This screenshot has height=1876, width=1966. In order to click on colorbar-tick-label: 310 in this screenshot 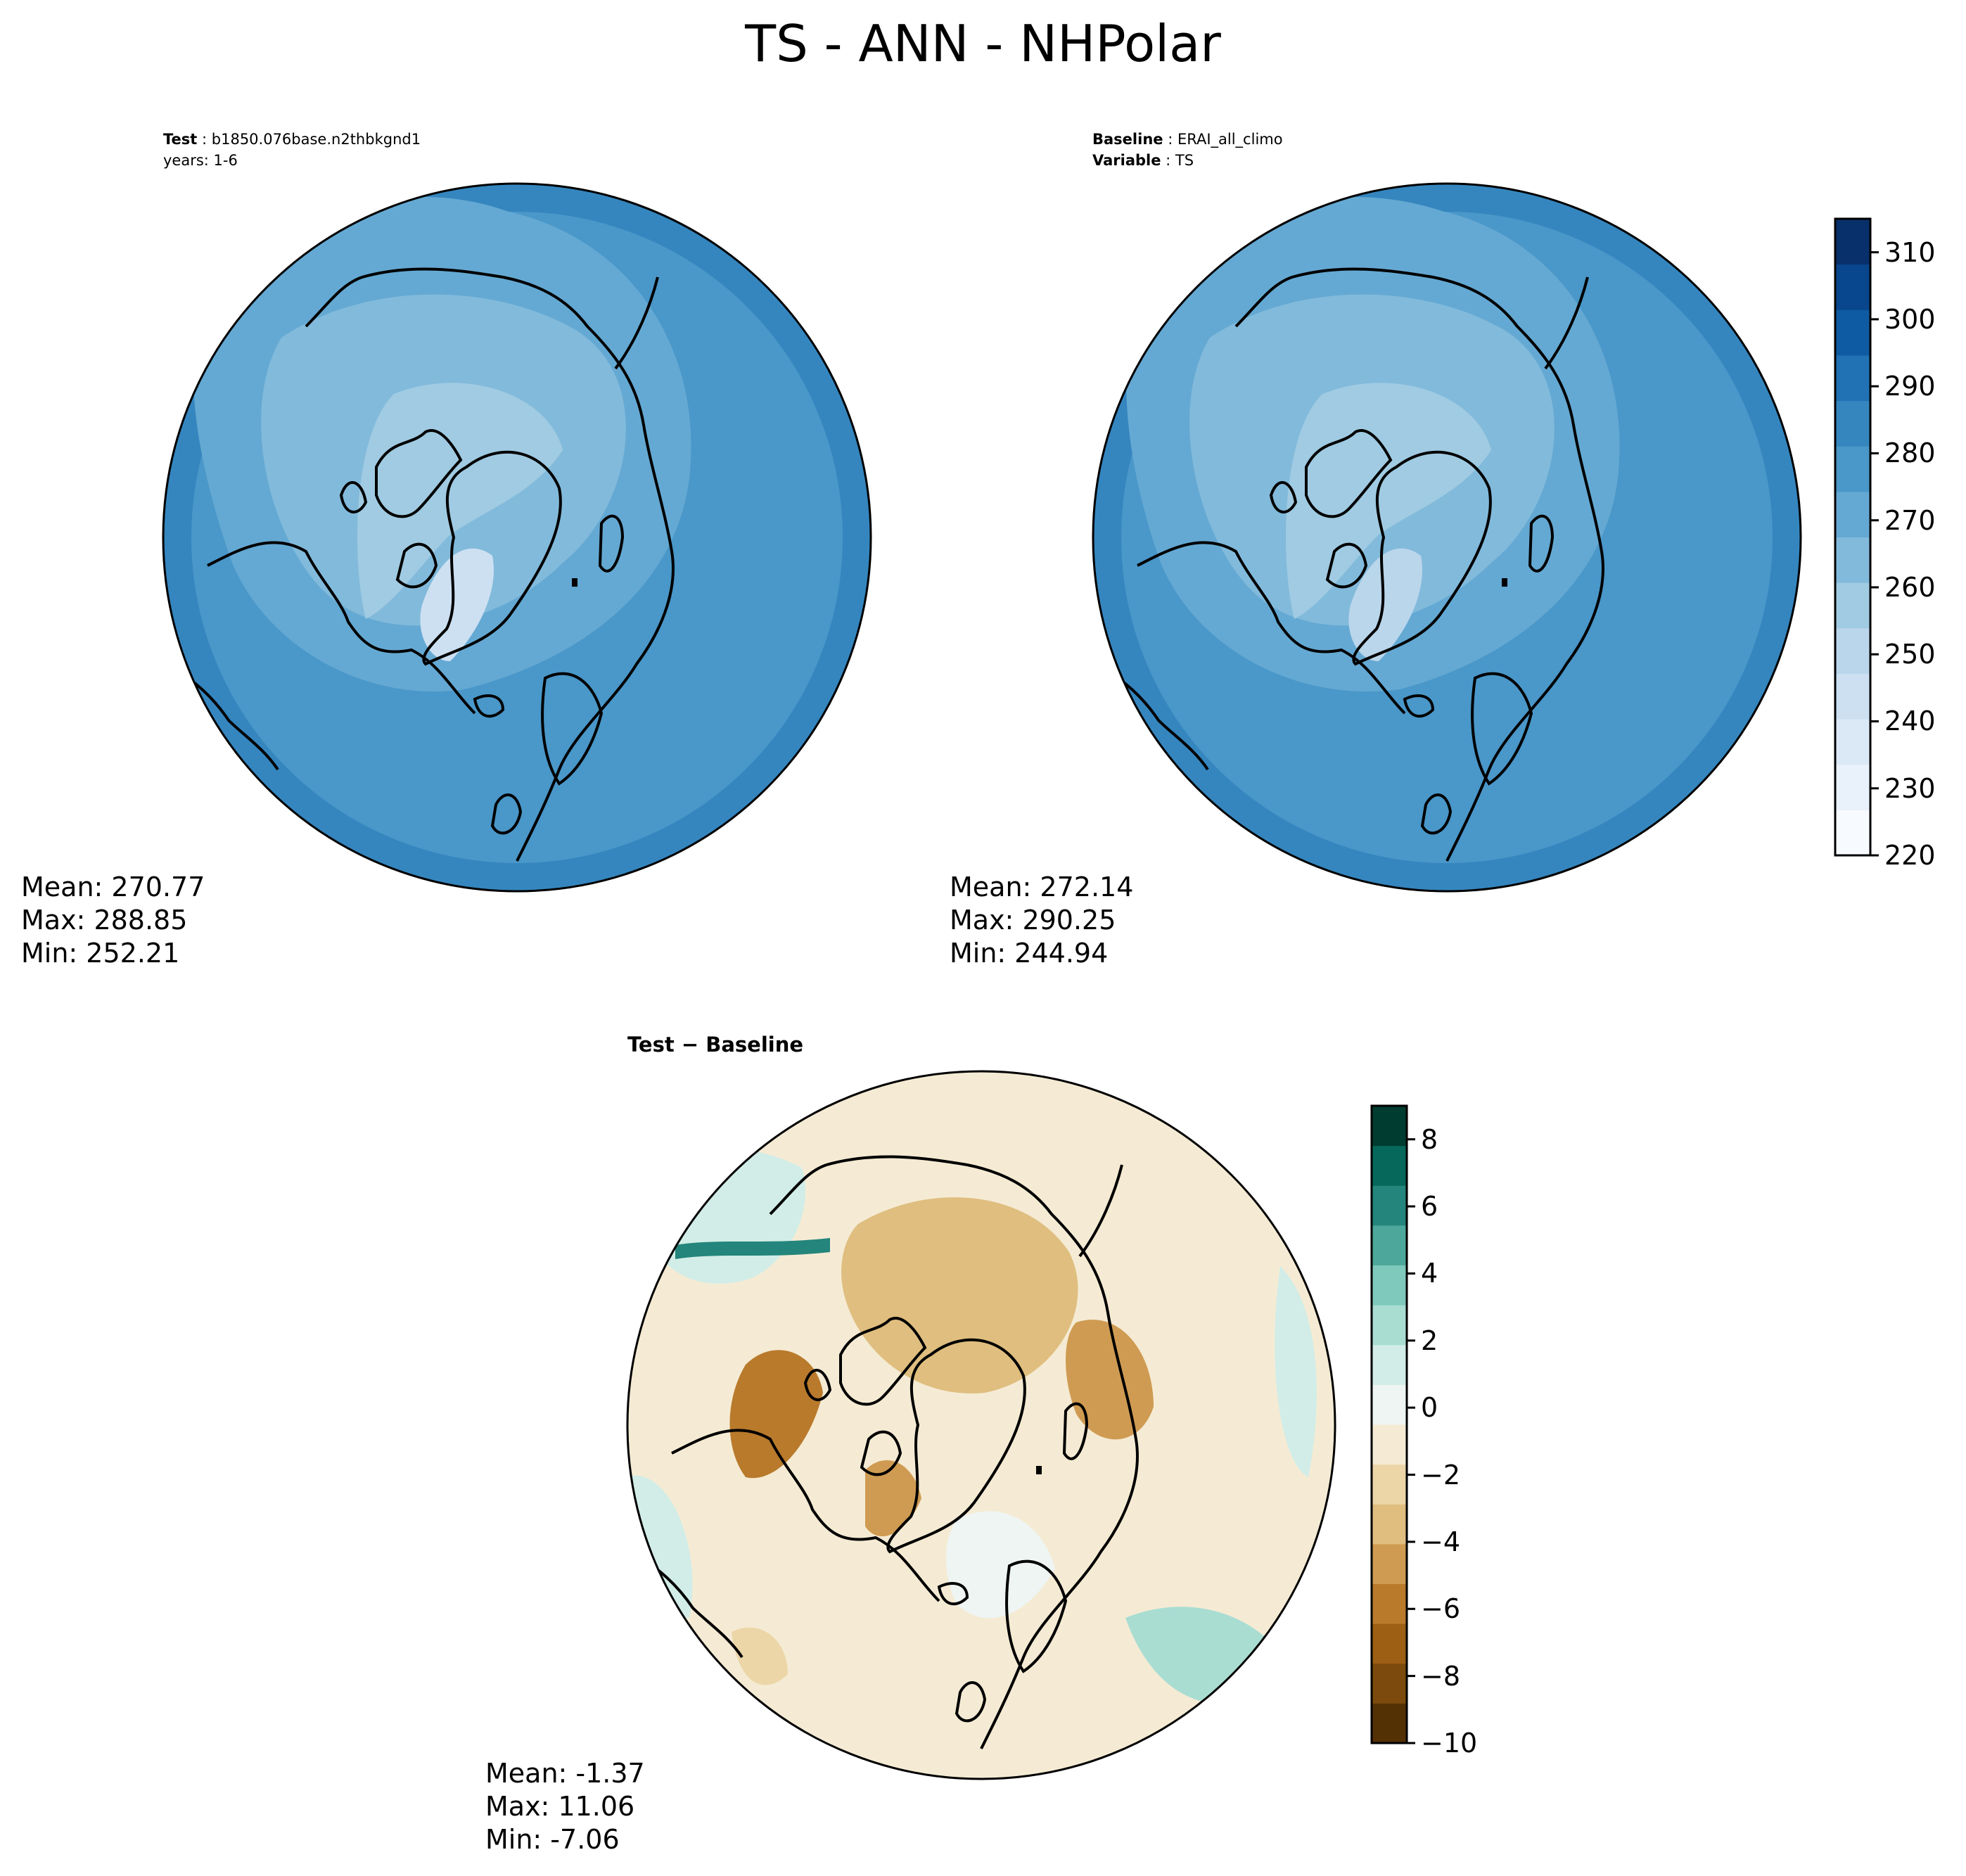, I will do `click(1910, 252)`.